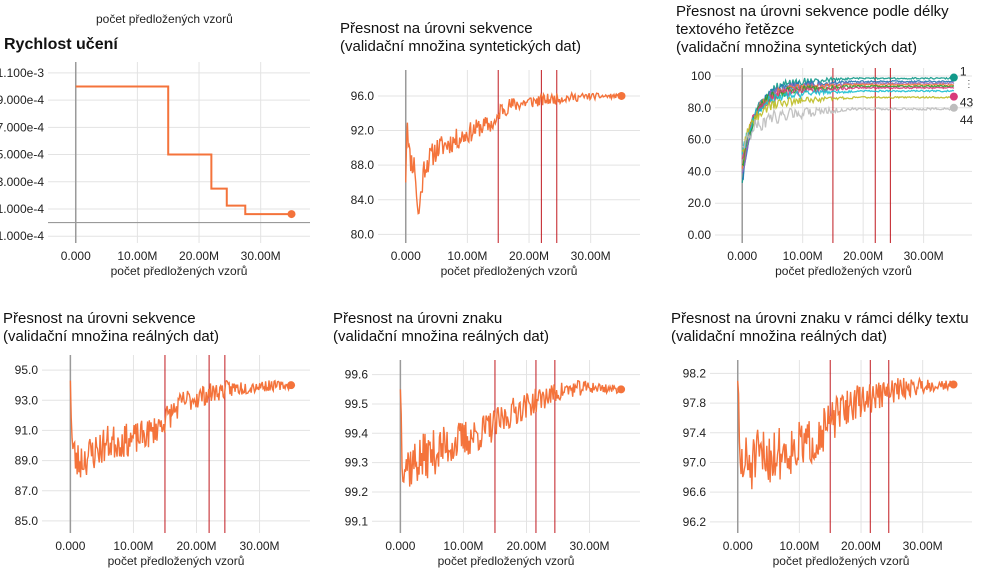 The width and height of the screenshot is (997, 574). What do you see at coordinates (695, 492) in the screenshot?
I see `y-tick-label: 96.6` at bounding box center [695, 492].